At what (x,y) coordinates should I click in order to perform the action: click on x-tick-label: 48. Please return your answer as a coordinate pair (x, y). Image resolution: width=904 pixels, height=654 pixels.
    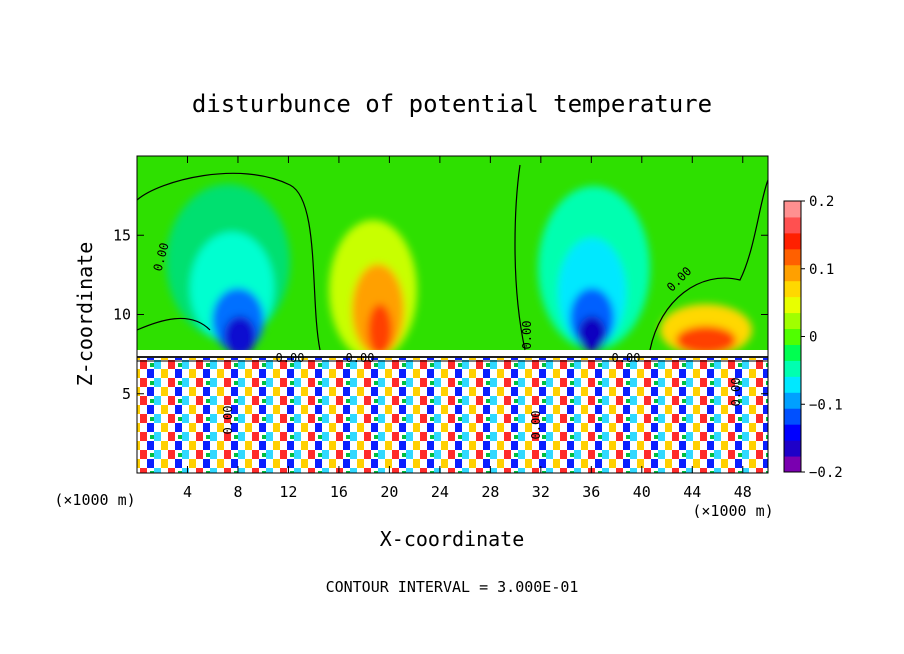
    Looking at the image, I should click on (743, 492).